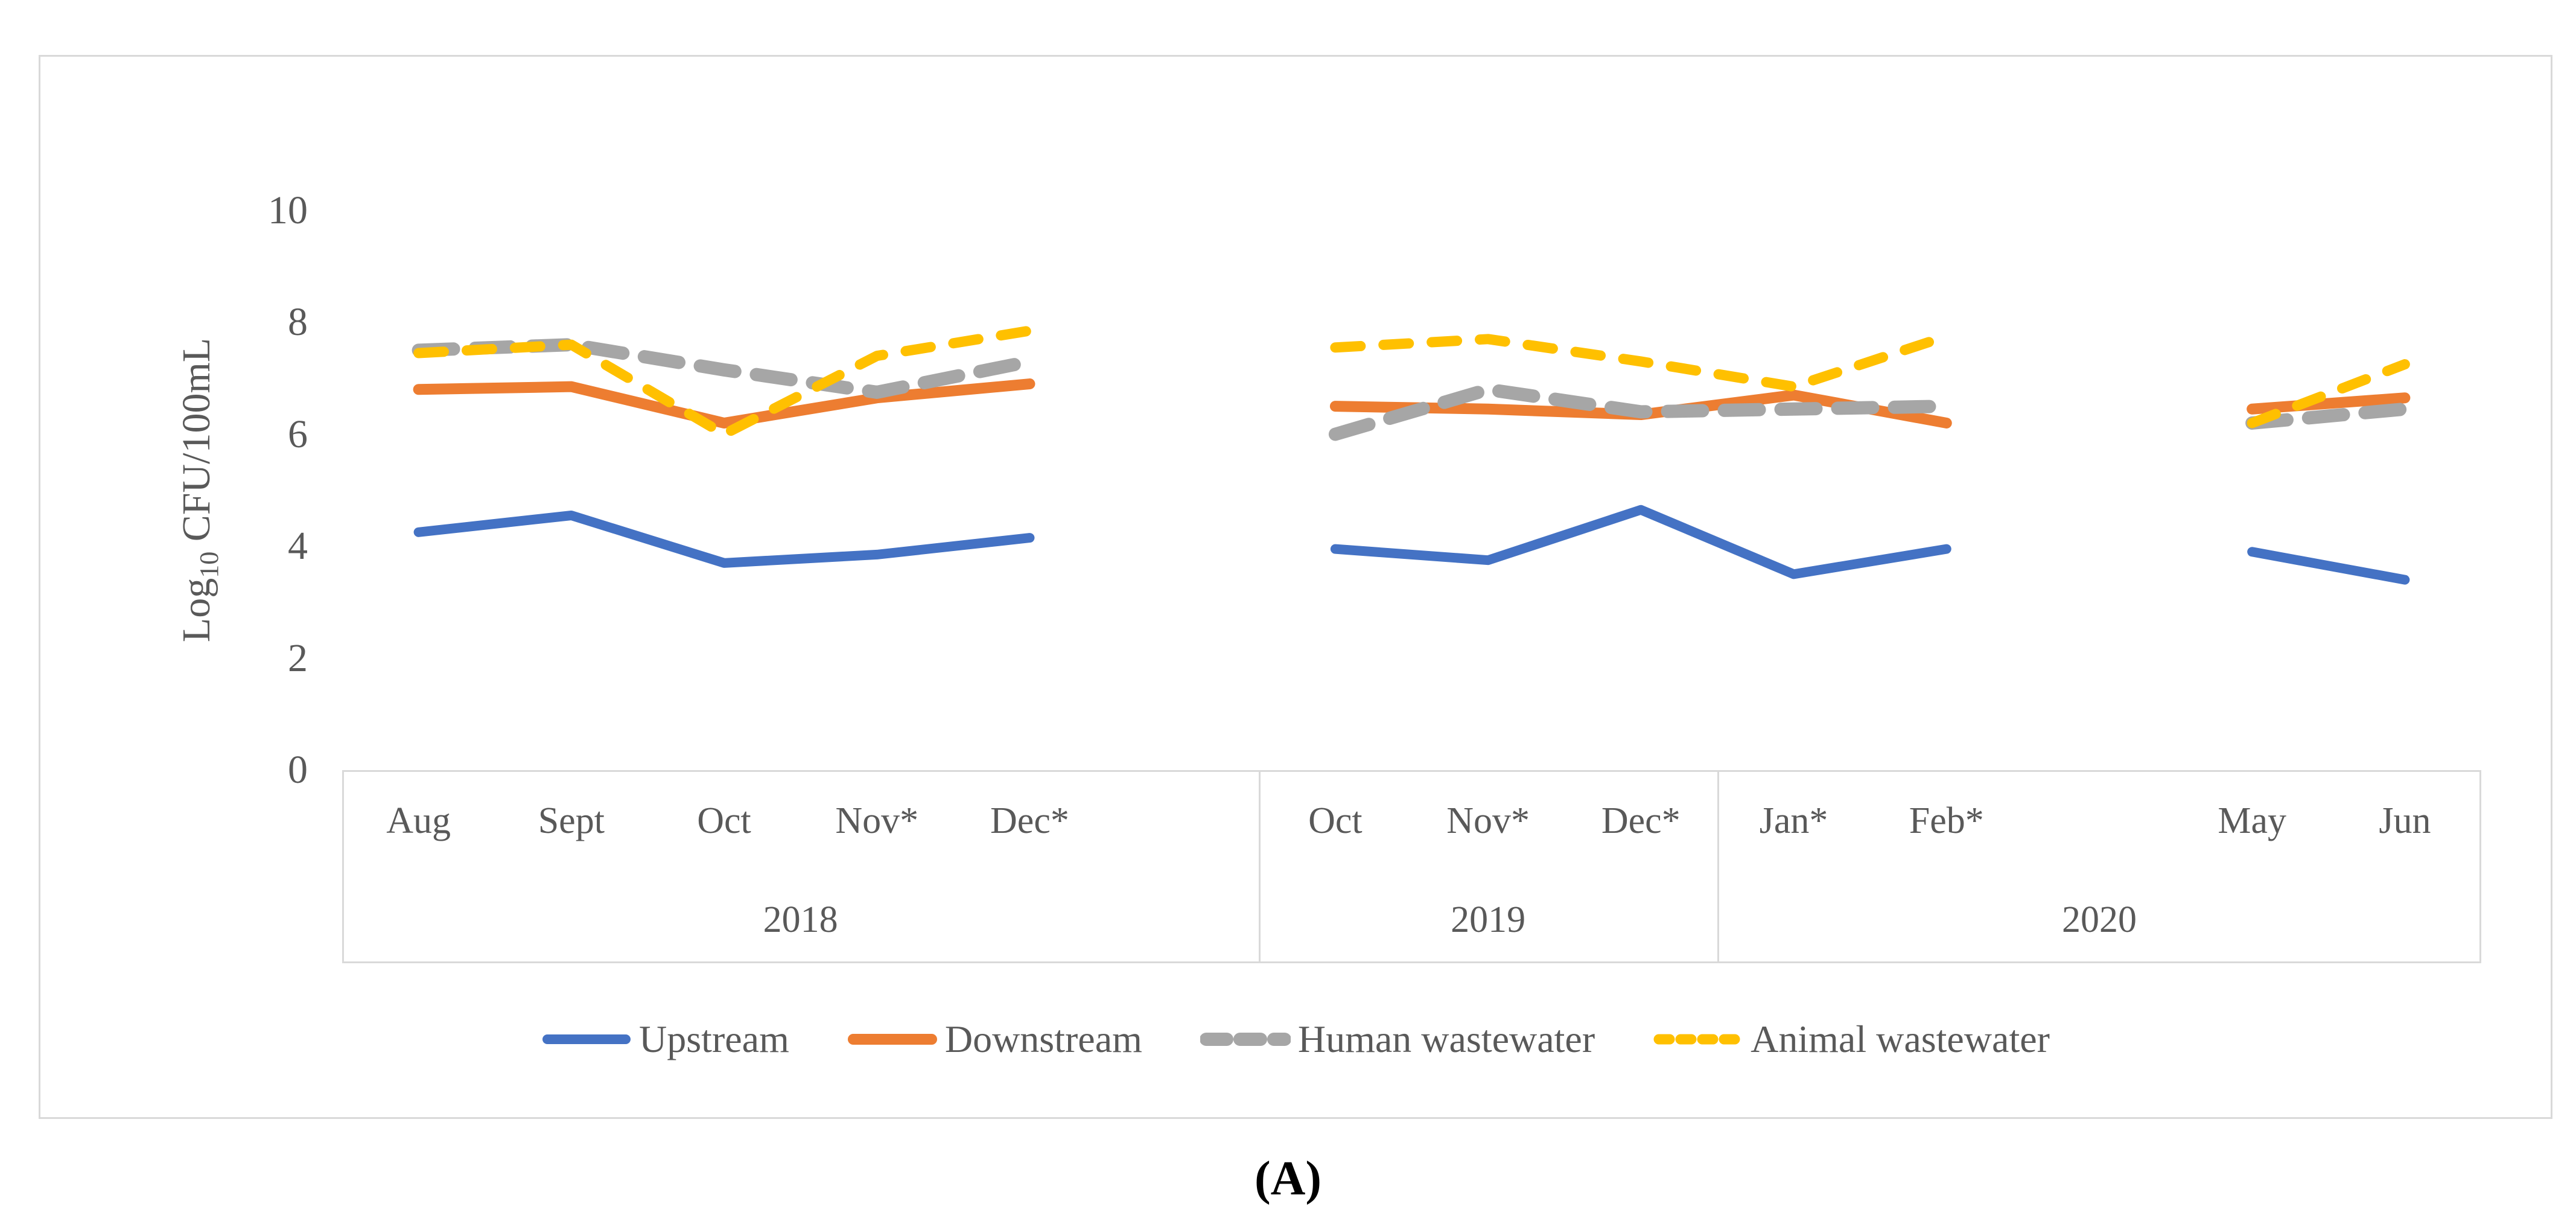  I want to click on y-tick-0: 0, so click(298, 770).